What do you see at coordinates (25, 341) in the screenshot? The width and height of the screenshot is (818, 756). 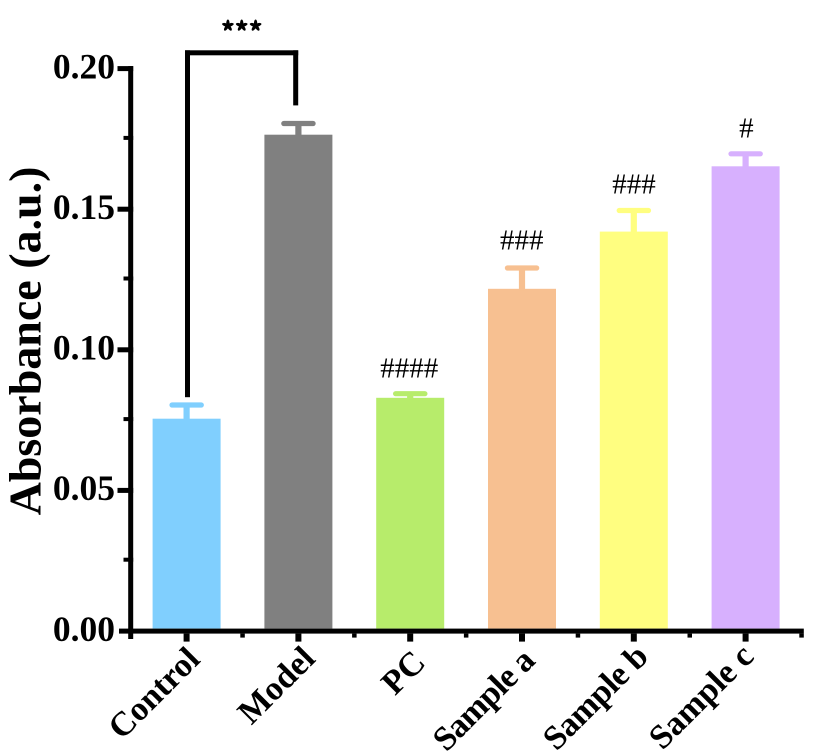 I see `svg-text: Absorbance (a.u.)` at bounding box center [25, 341].